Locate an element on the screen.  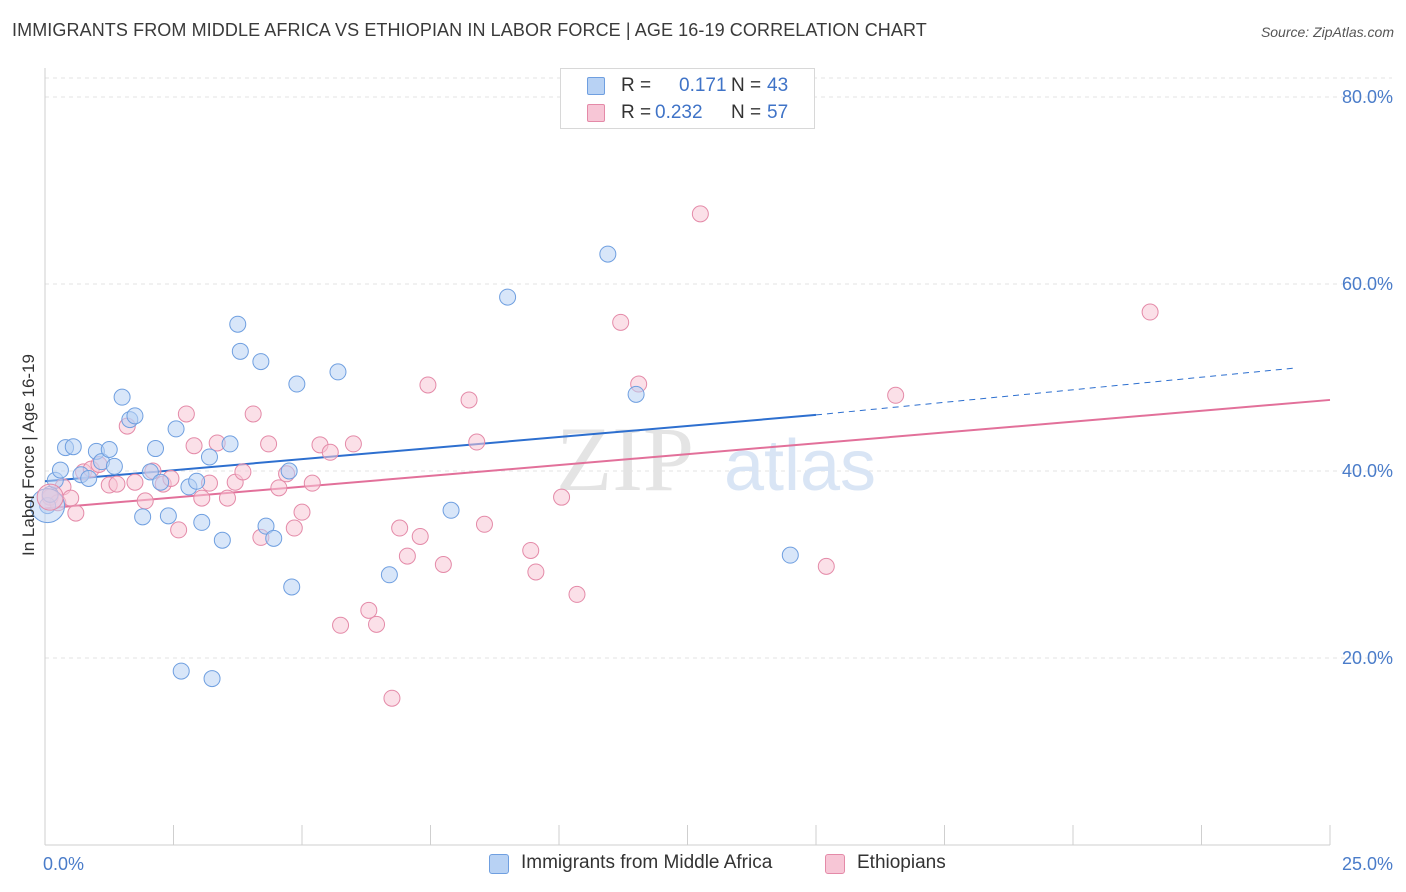
y-axis-label: In Labor Force | Age 16-19 is located at coordinates (28, 455).